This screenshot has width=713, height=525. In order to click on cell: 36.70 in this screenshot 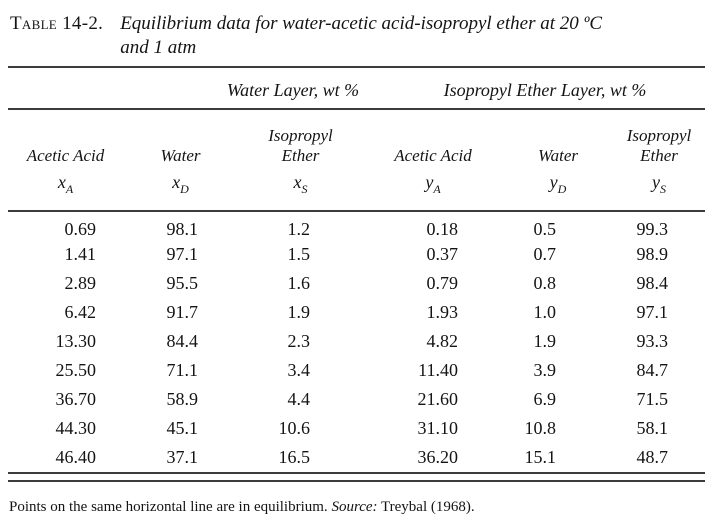, I will do `click(76, 399)`.